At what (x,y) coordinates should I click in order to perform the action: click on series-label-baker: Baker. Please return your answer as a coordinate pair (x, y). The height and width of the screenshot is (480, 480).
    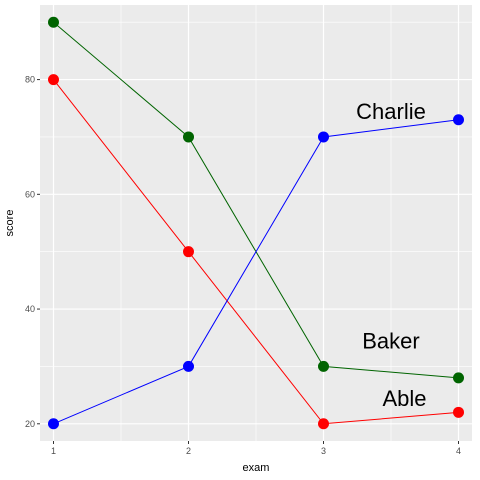
    Looking at the image, I should click on (390, 341).